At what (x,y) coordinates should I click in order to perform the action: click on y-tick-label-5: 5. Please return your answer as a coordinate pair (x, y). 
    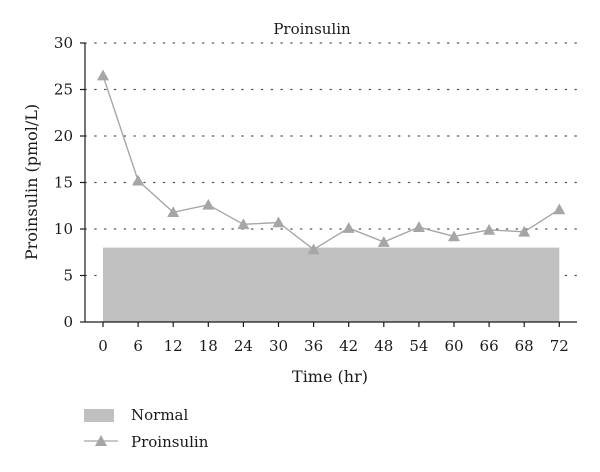
    Looking at the image, I should click on (68, 276).